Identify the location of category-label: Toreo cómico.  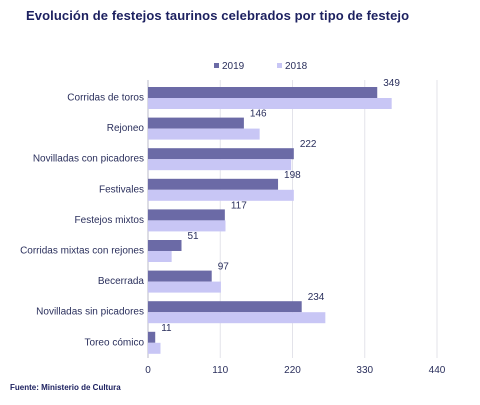
(115, 342).